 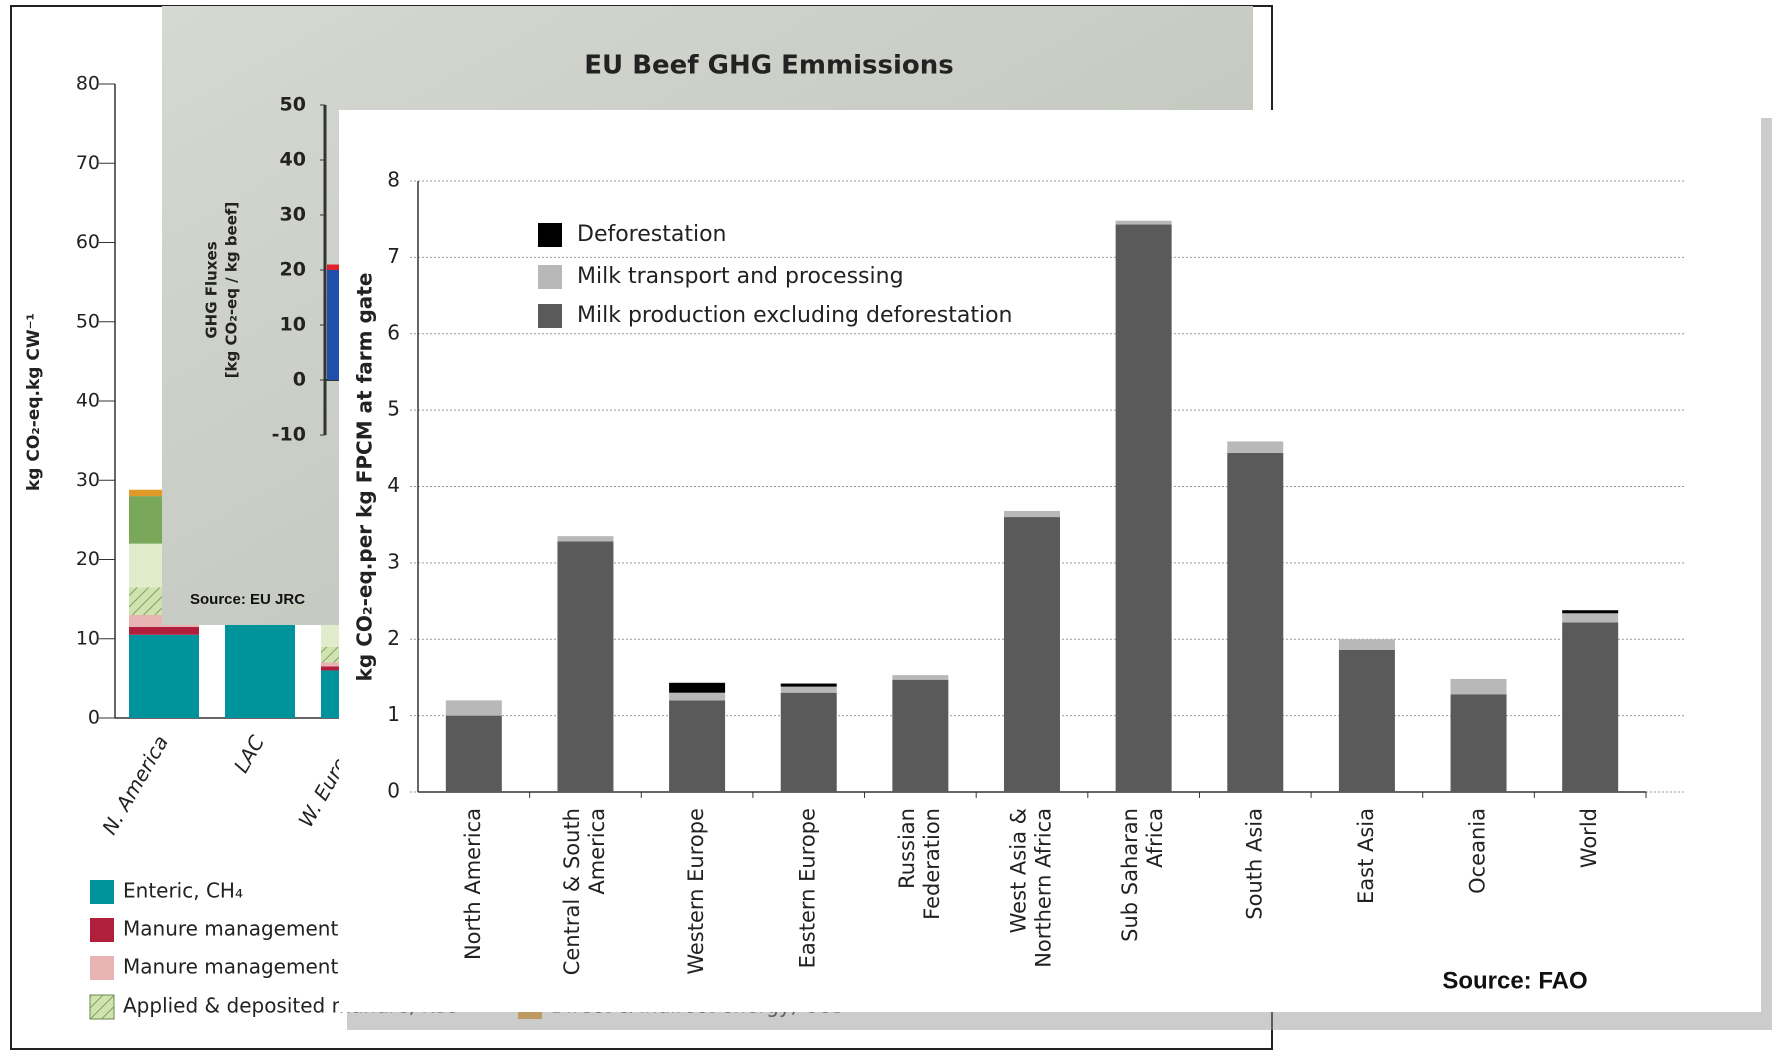 I want to click on x-tick-label: Russian, so click(x=907, y=848).